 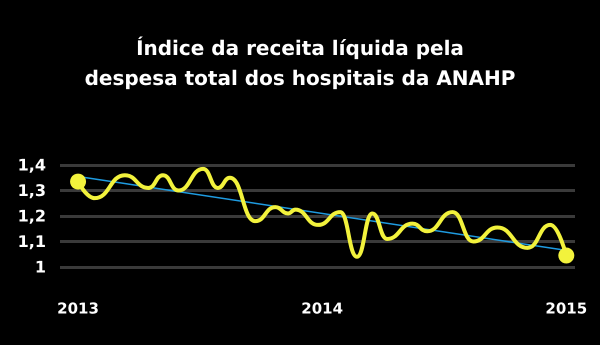 What do you see at coordinates (32, 165) in the screenshot?
I see `y-tick-label: 1,4` at bounding box center [32, 165].